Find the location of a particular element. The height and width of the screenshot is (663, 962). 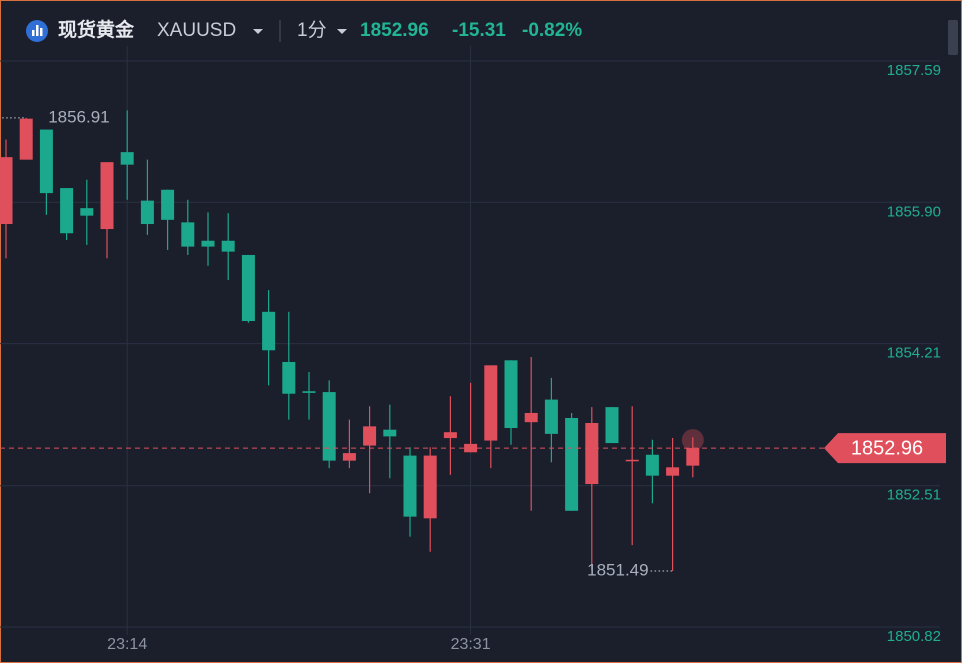

scrollbar is located at coordinates (953, 37).